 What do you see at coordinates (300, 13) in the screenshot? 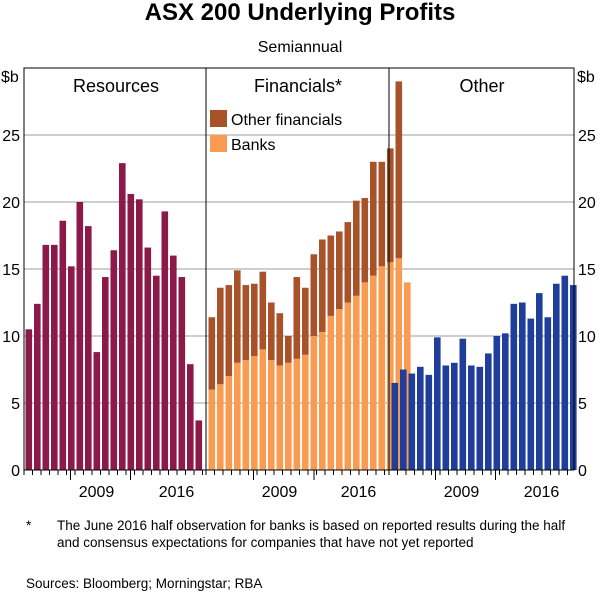
I see `chart-title: ASX 200 Underlying Profits` at bounding box center [300, 13].